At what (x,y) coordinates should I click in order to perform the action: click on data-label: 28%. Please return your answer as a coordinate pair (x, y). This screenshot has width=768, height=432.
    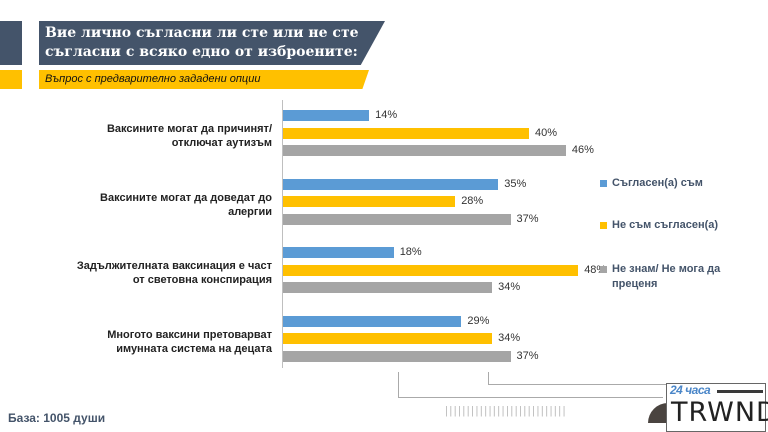
    Looking at the image, I should click on (472, 201).